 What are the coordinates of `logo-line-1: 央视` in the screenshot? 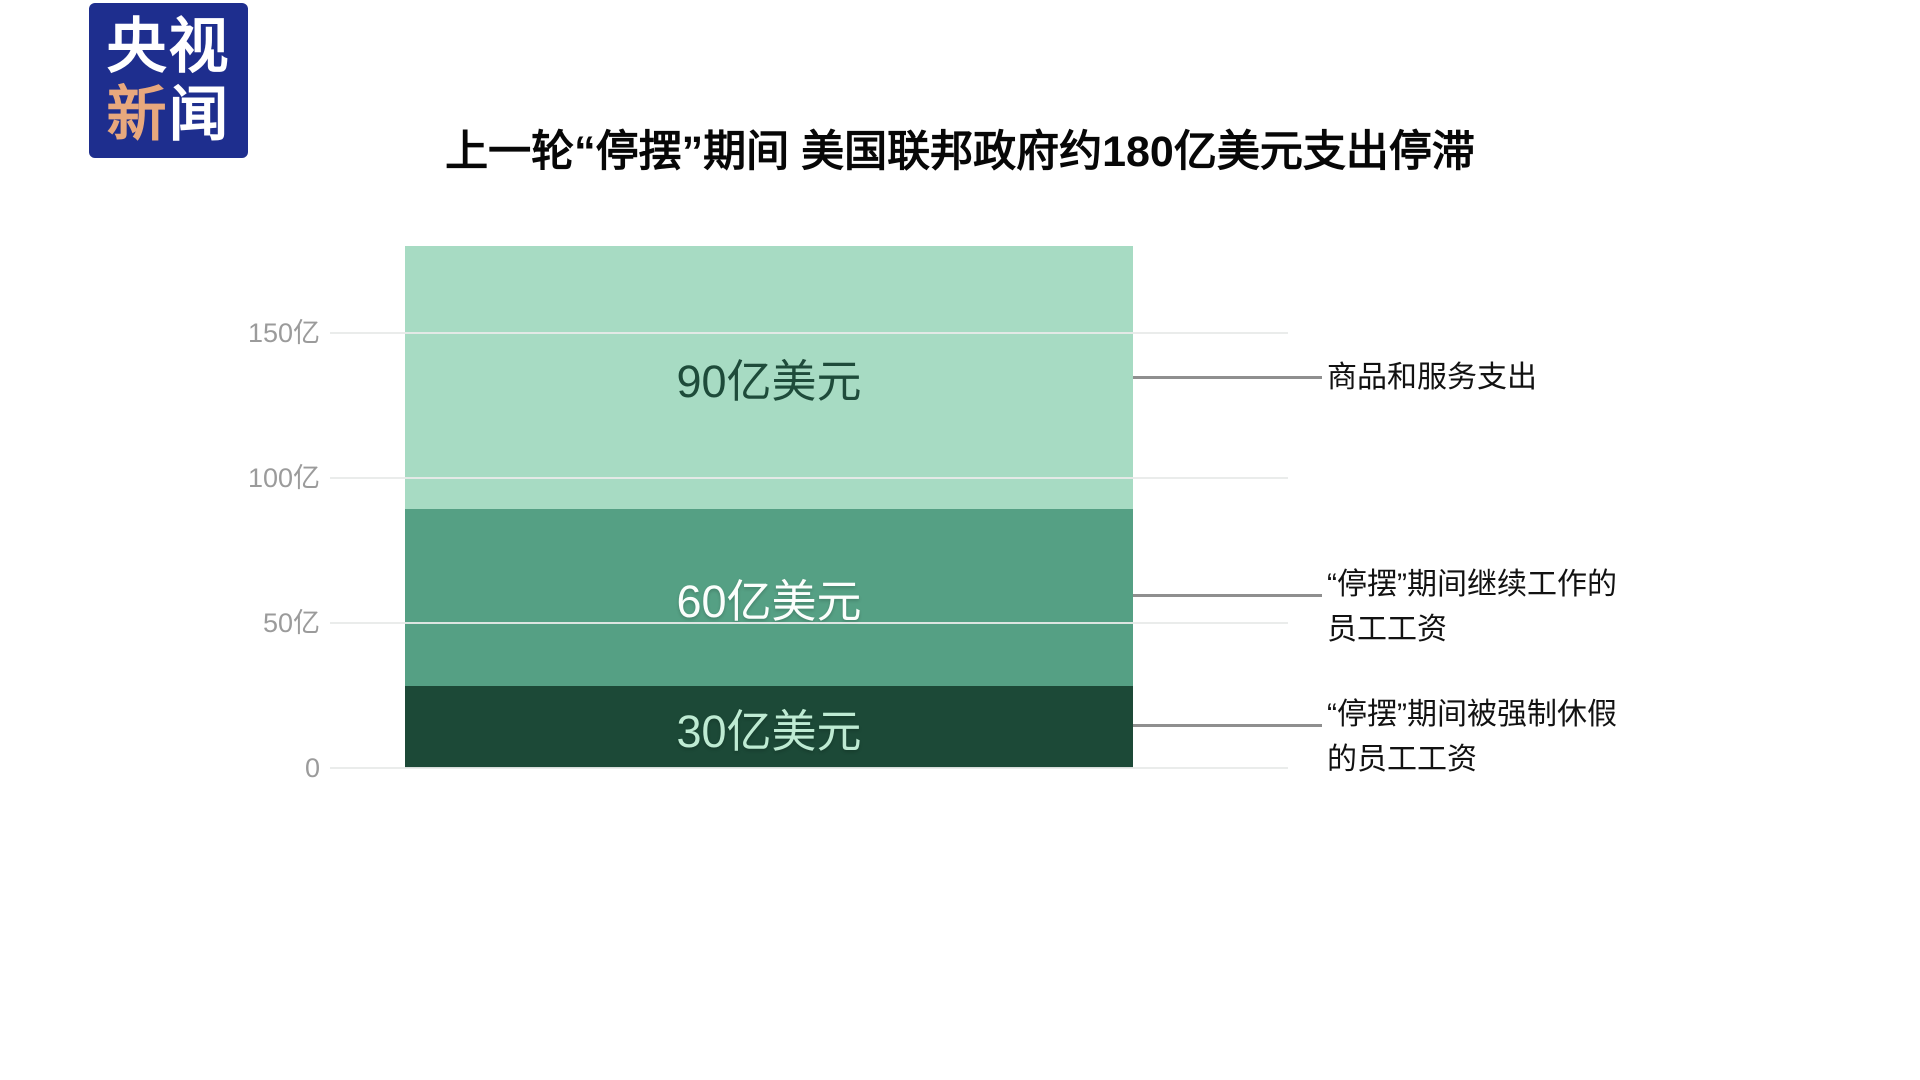 It's located at (169, 47).